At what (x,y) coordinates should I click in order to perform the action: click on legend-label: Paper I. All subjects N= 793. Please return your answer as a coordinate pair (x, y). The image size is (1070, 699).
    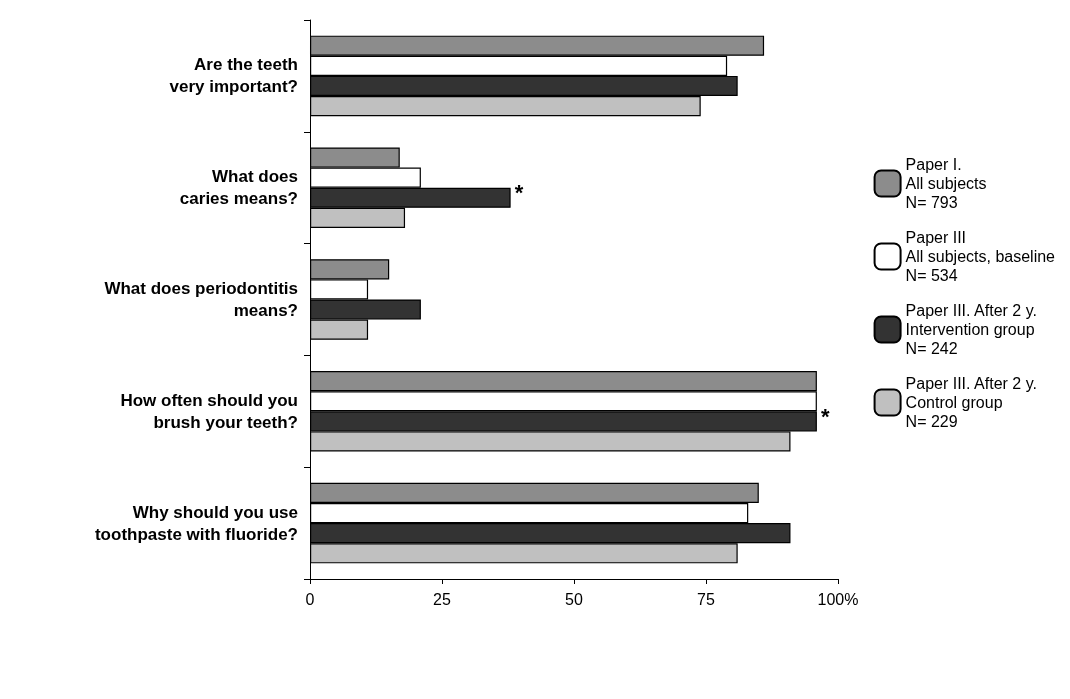
    Looking at the image, I should click on (946, 183).